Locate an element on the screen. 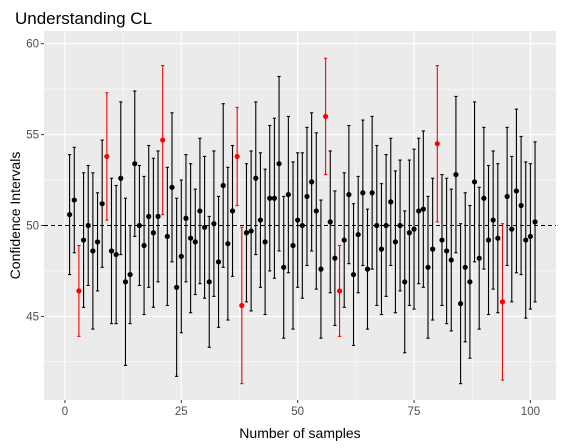 The width and height of the screenshot is (564, 448). x-tick-label: 0 is located at coordinates (65, 412).